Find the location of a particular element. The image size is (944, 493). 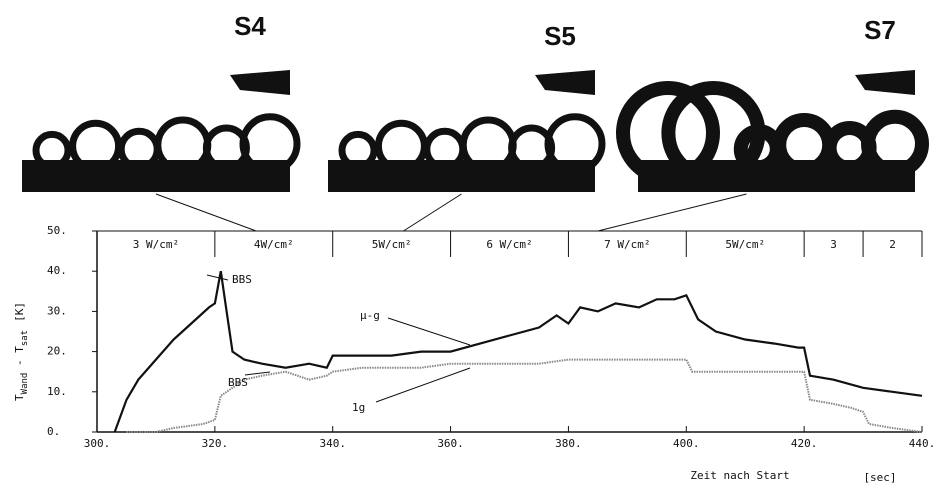

x-tick-label: 300. is located at coordinates (97, 443).